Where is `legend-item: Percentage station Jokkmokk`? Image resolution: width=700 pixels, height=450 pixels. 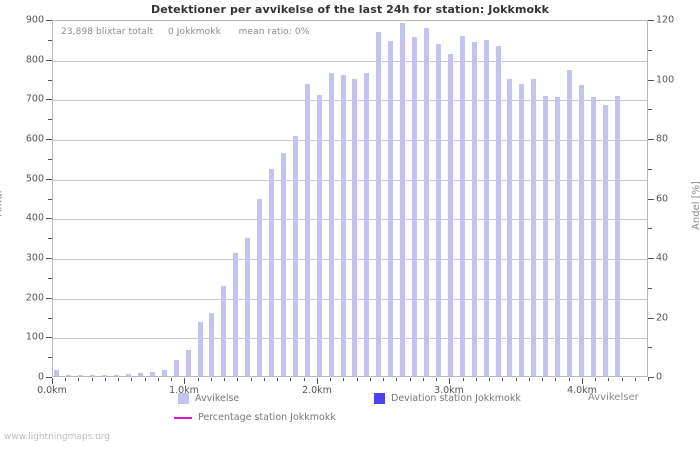
legend-item: Percentage station Jokkmokk is located at coordinates (255, 417).